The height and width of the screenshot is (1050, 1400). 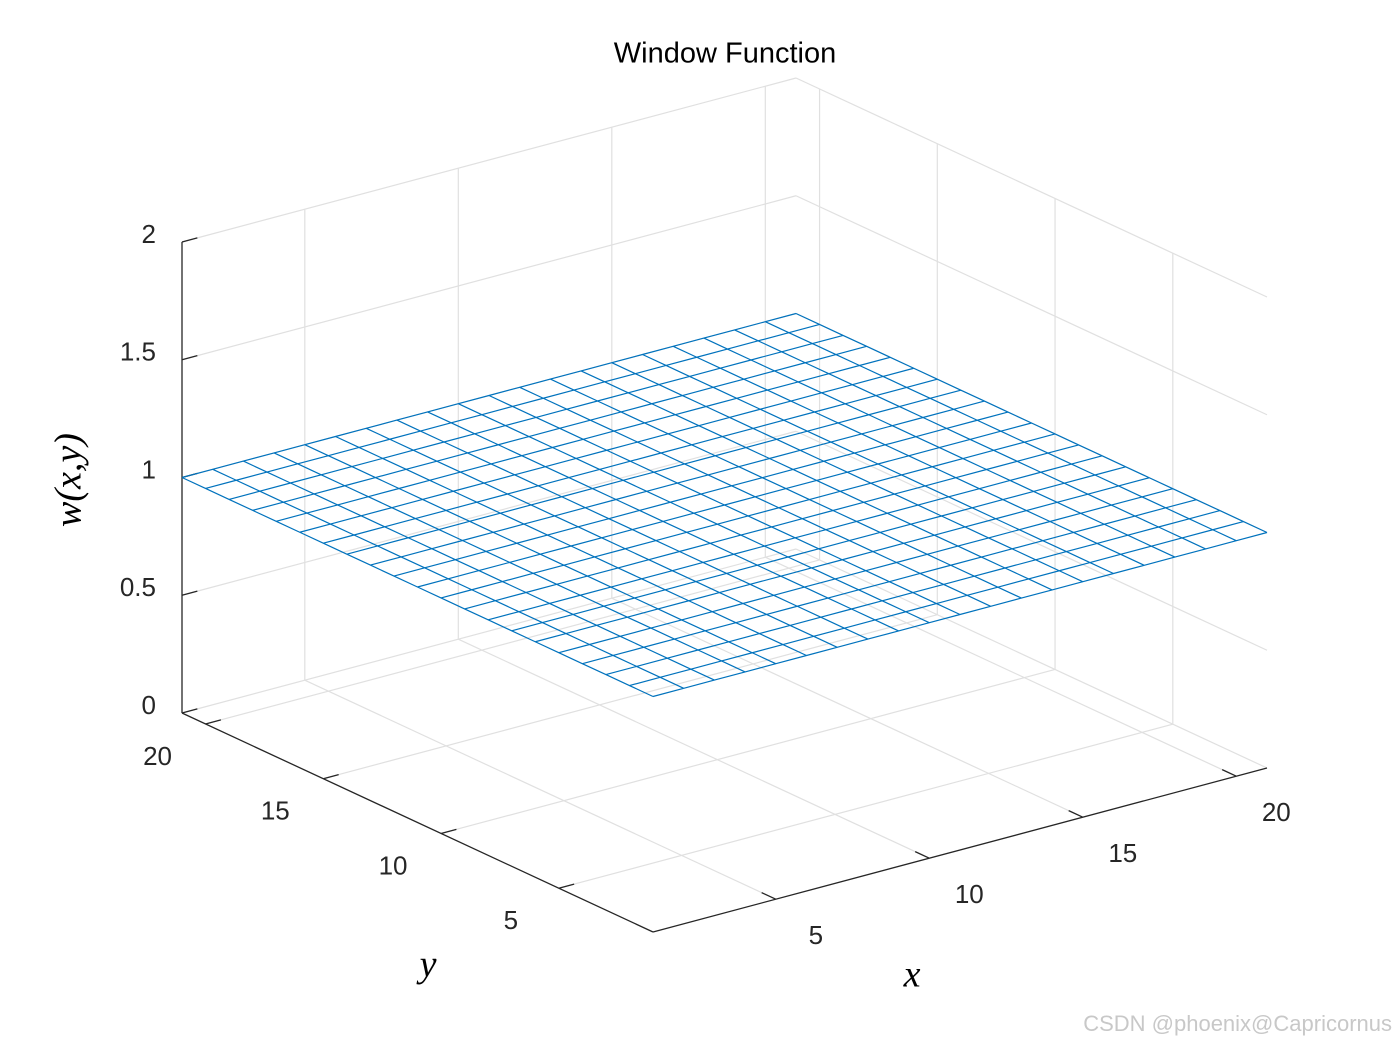 What do you see at coordinates (149, 234) in the screenshot?
I see `z-tick-label: 2` at bounding box center [149, 234].